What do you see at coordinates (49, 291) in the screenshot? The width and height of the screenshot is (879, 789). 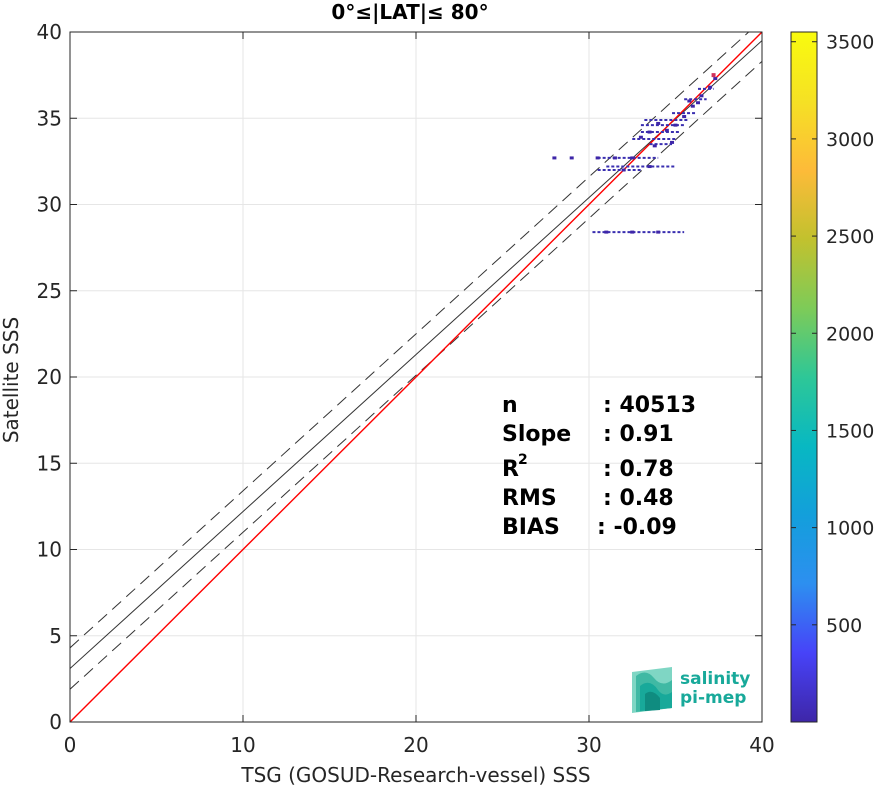 I see `y-tick-label: 25` at bounding box center [49, 291].